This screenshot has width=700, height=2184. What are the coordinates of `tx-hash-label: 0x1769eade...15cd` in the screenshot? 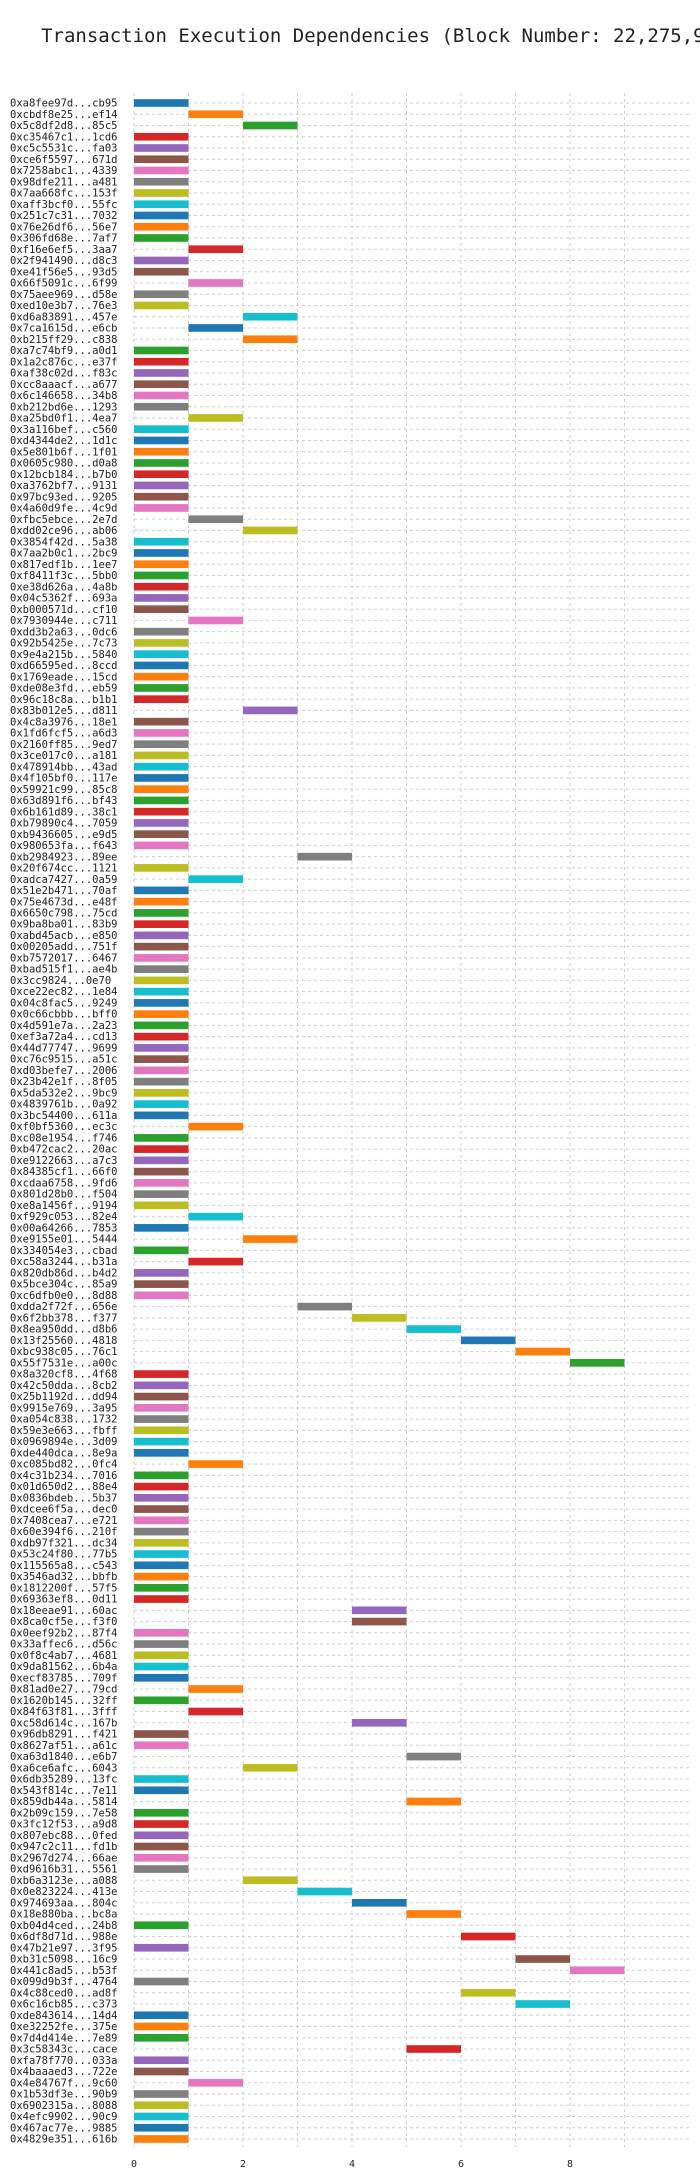 It's located at (63, 677).